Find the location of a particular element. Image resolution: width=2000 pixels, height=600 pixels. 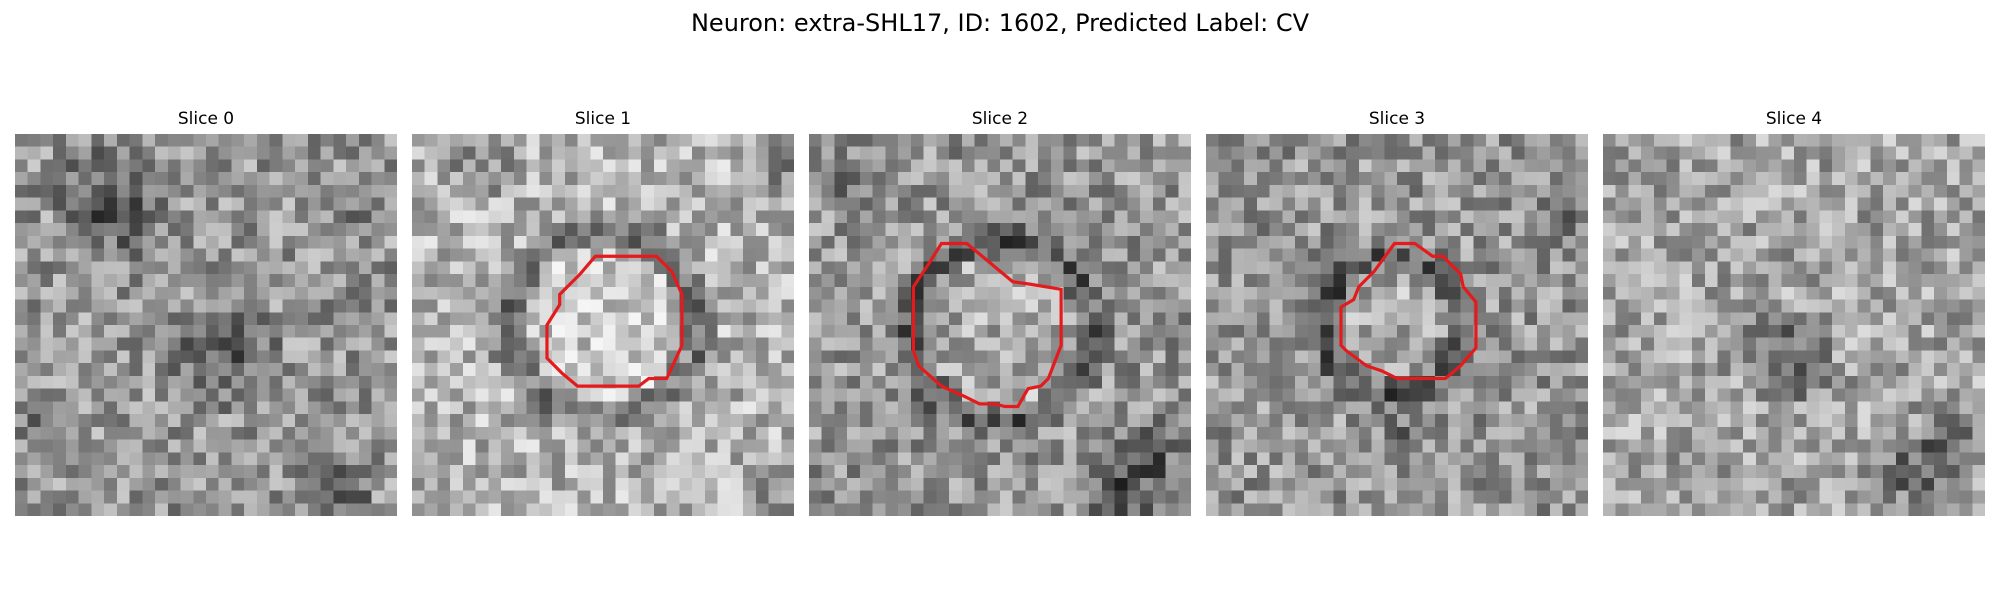

slice-panel-1: Slice 1 is located at coordinates (603, 312).